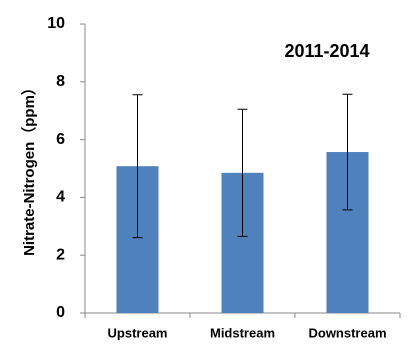 Image resolution: width=420 pixels, height=353 pixels. I want to click on y-tick-label: 6, so click(60, 139).